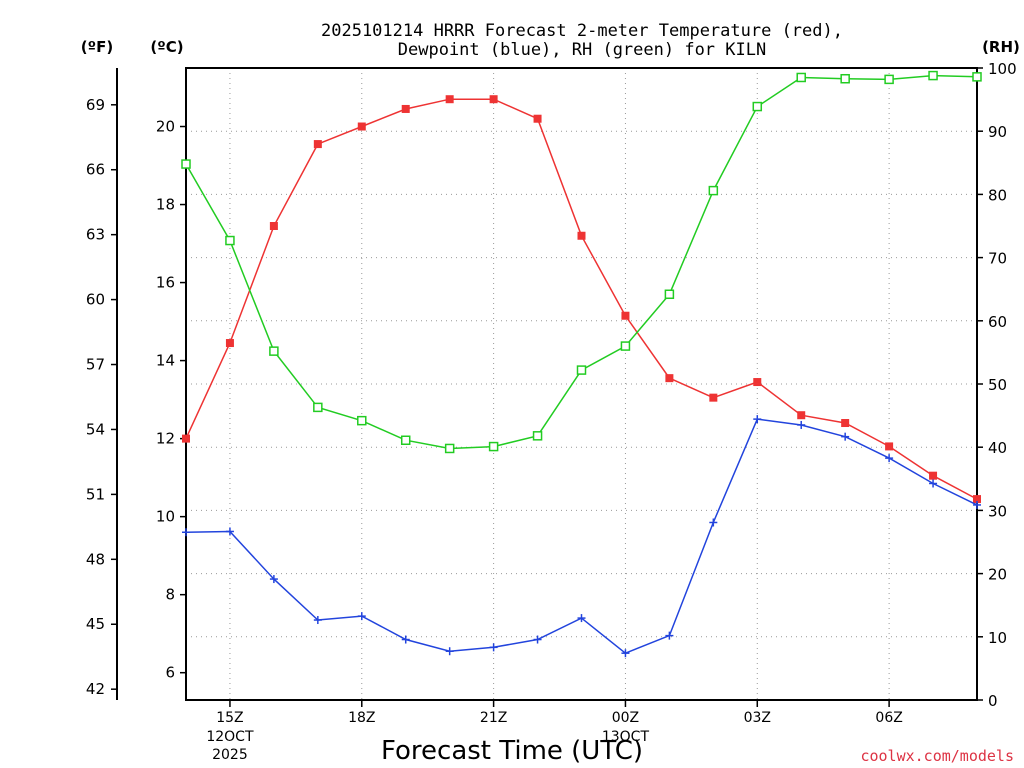  What do you see at coordinates (95, 300) in the screenshot?
I see `fahrenheit-tick-label: 60` at bounding box center [95, 300].